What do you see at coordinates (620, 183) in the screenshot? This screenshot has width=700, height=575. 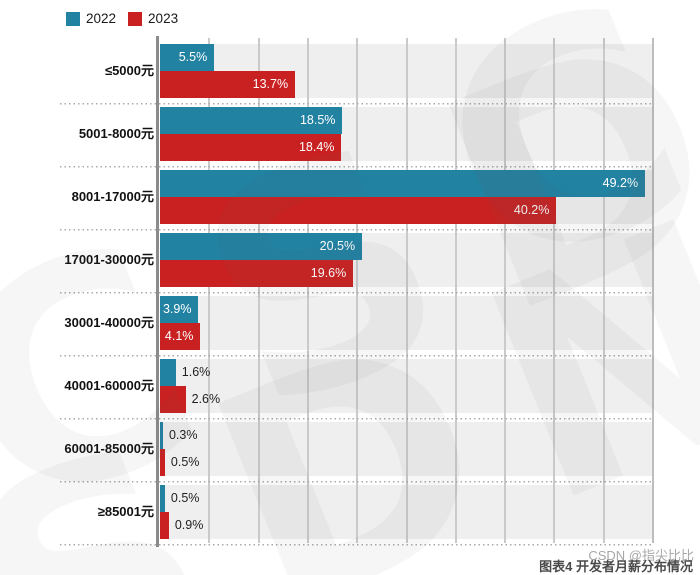 I see `bar-value-label: 49.2%` at bounding box center [620, 183].